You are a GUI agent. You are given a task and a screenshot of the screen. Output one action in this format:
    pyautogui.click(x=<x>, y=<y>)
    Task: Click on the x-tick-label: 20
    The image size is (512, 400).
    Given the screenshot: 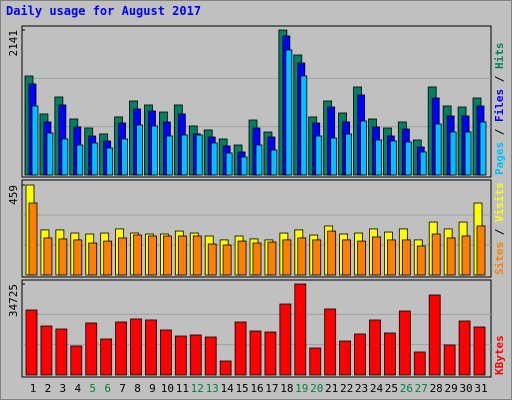 What is the action you would take?
    pyautogui.click(x=316, y=388)
    